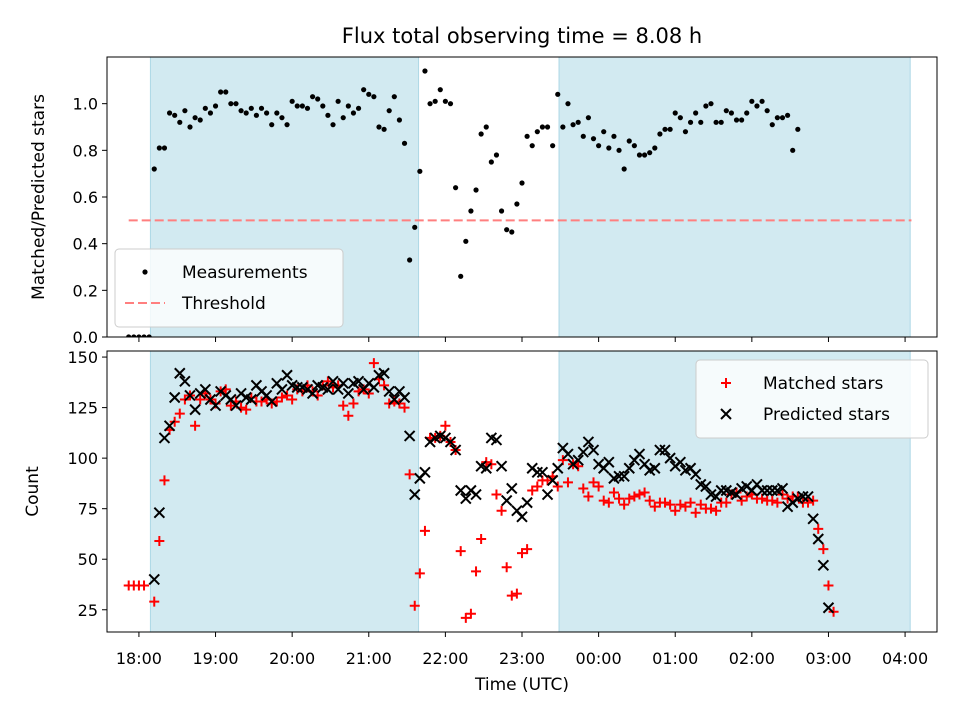 Image resolution: width=960 pixels, height=720 pixels. What do you see at coordinates (905, 658) in the screenshot?
I see `x-tick-label: 04:00` at bounding box center [905, 658].